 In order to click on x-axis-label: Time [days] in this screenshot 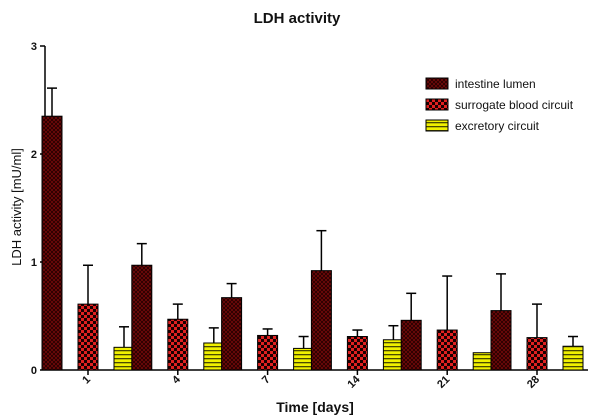, I will do `click(315, 407)`.